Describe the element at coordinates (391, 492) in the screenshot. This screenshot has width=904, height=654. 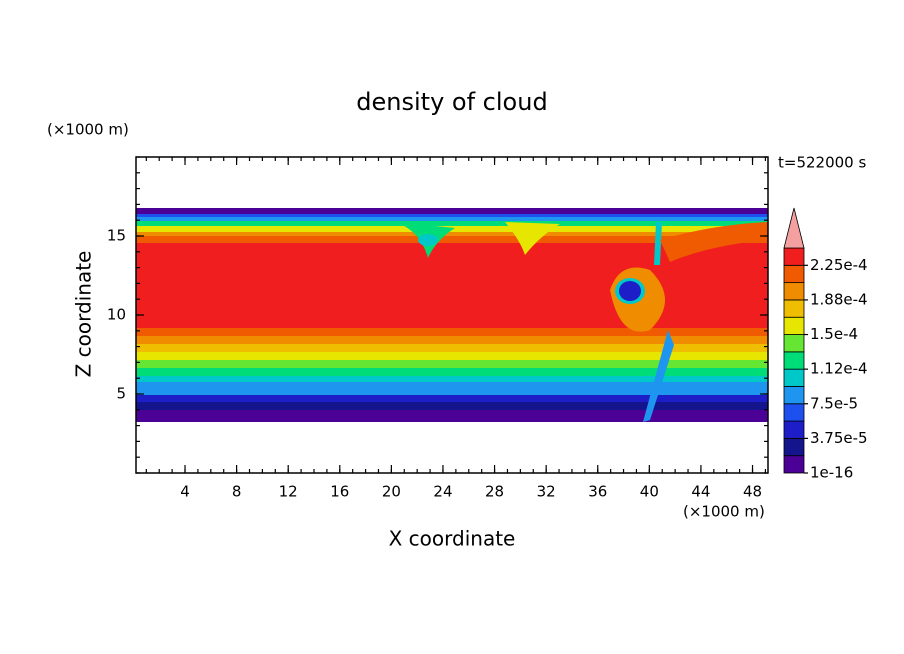
I see `x-tick-label: 20` at that location.